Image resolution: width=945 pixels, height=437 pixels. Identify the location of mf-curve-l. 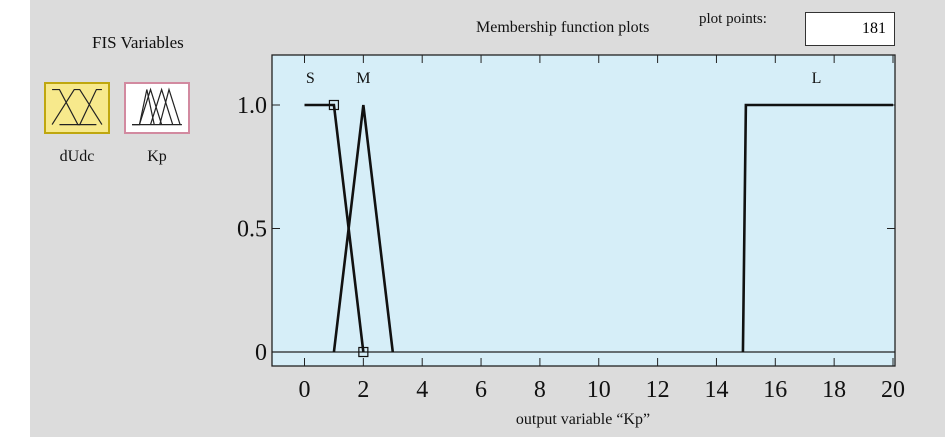
(817, 228).